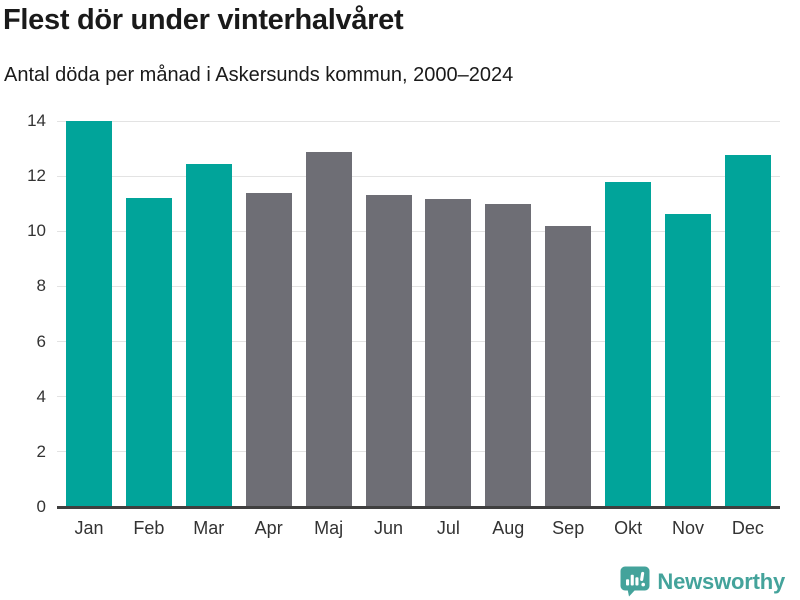 The image size is (800, 600). What do you see at coordinates (41, 451) in the screenshot?
I see `y-axis-tick-label: 2` at bounding box center [41, 451].